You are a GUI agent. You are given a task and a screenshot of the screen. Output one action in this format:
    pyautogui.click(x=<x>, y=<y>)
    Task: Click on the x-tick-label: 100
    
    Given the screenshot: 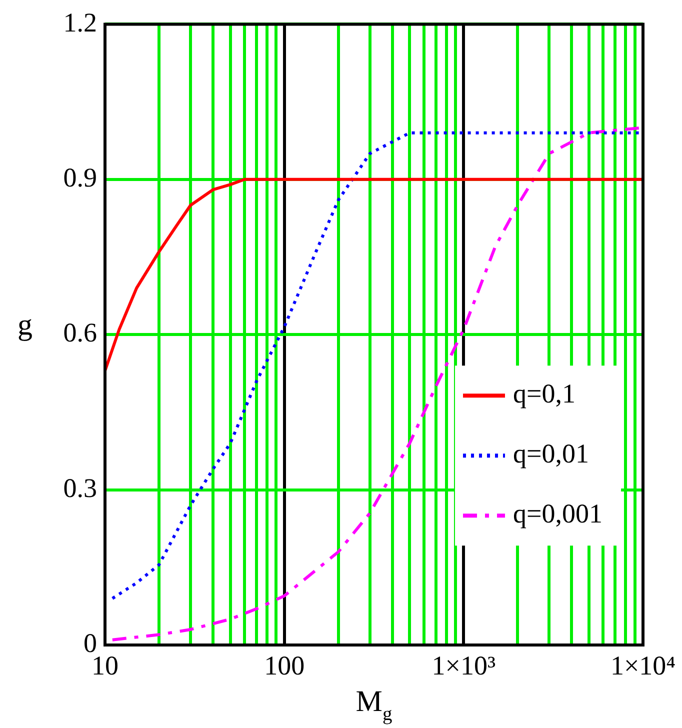 What is the action you would take?
    pyautogui.click(x=284, y=665)
    